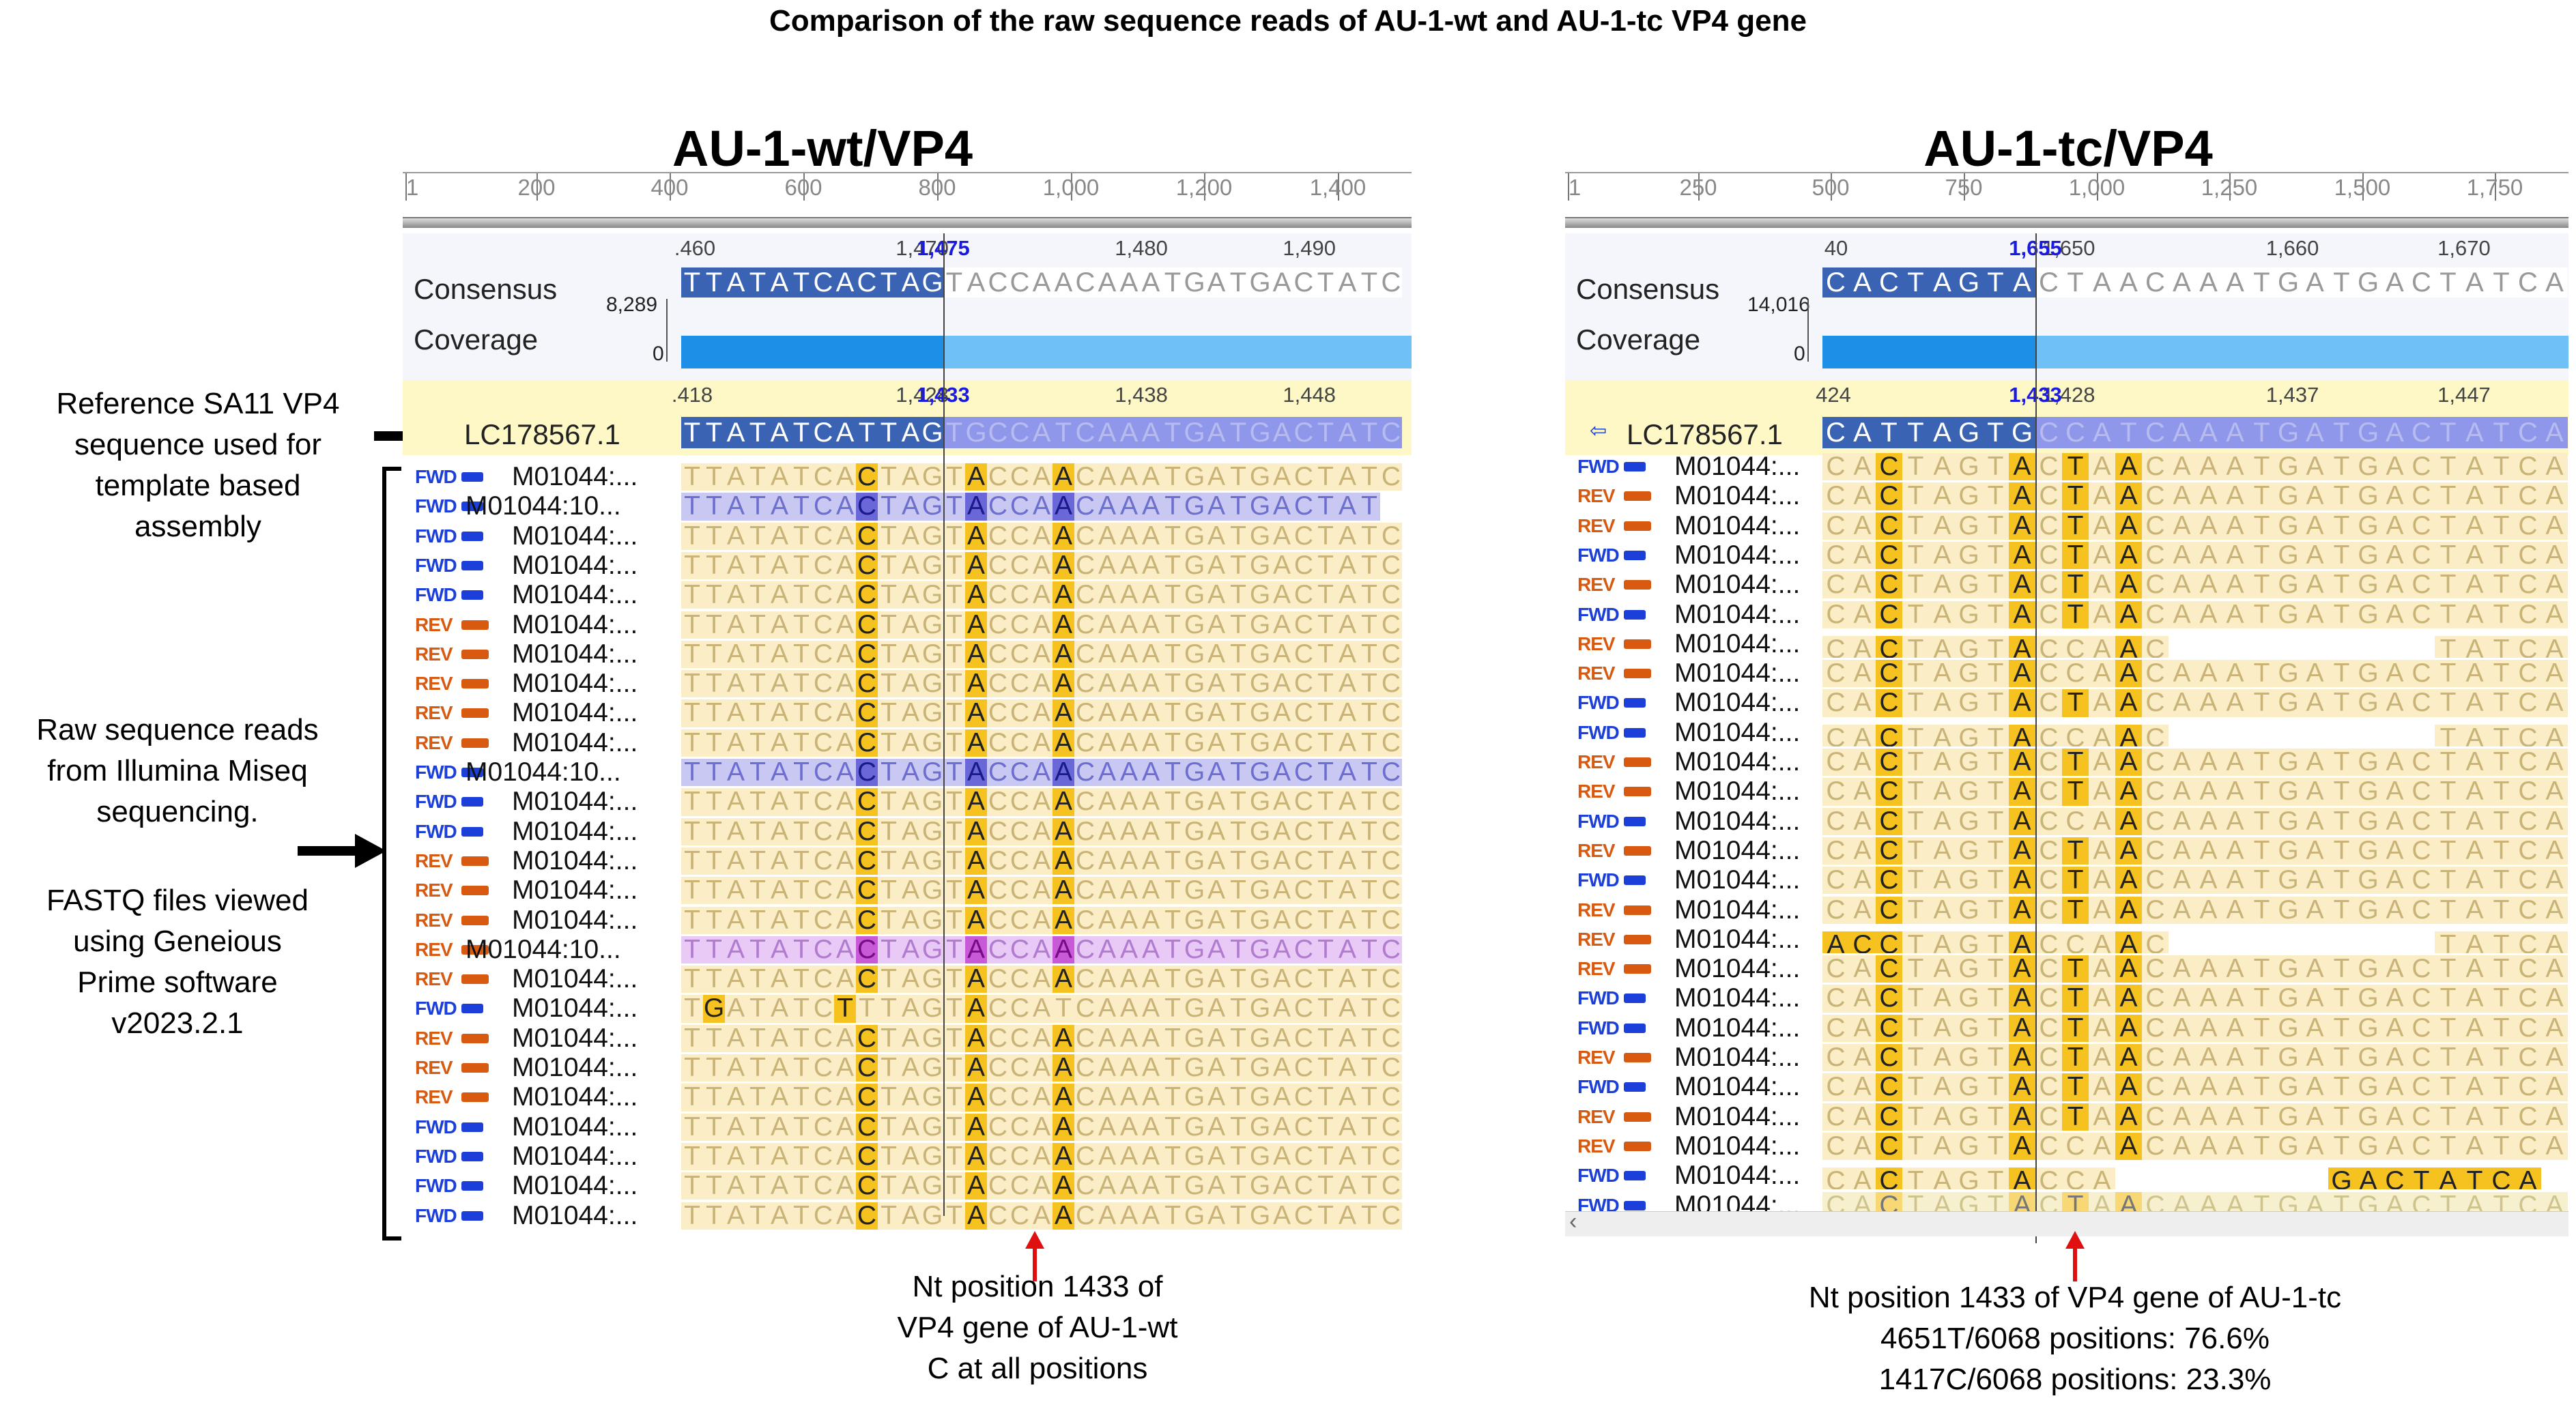  Describe the element at coordinates (1573, 1221) in the screenshot. I see `scroll-left-arrow: ‹` at that location.